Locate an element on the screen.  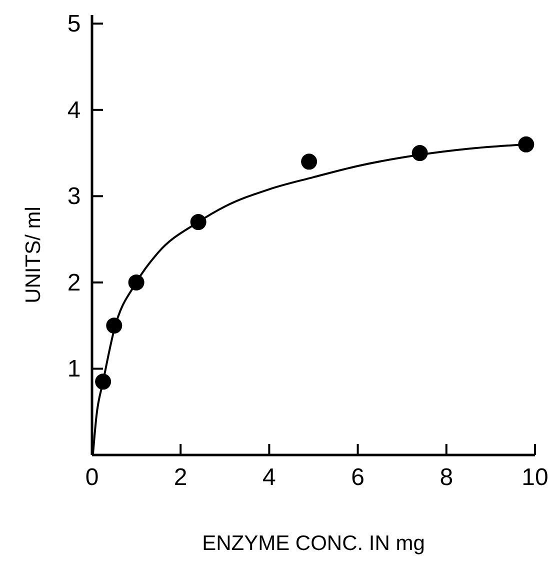
y-tick-label: 2 is located at coordinates (74, 282).